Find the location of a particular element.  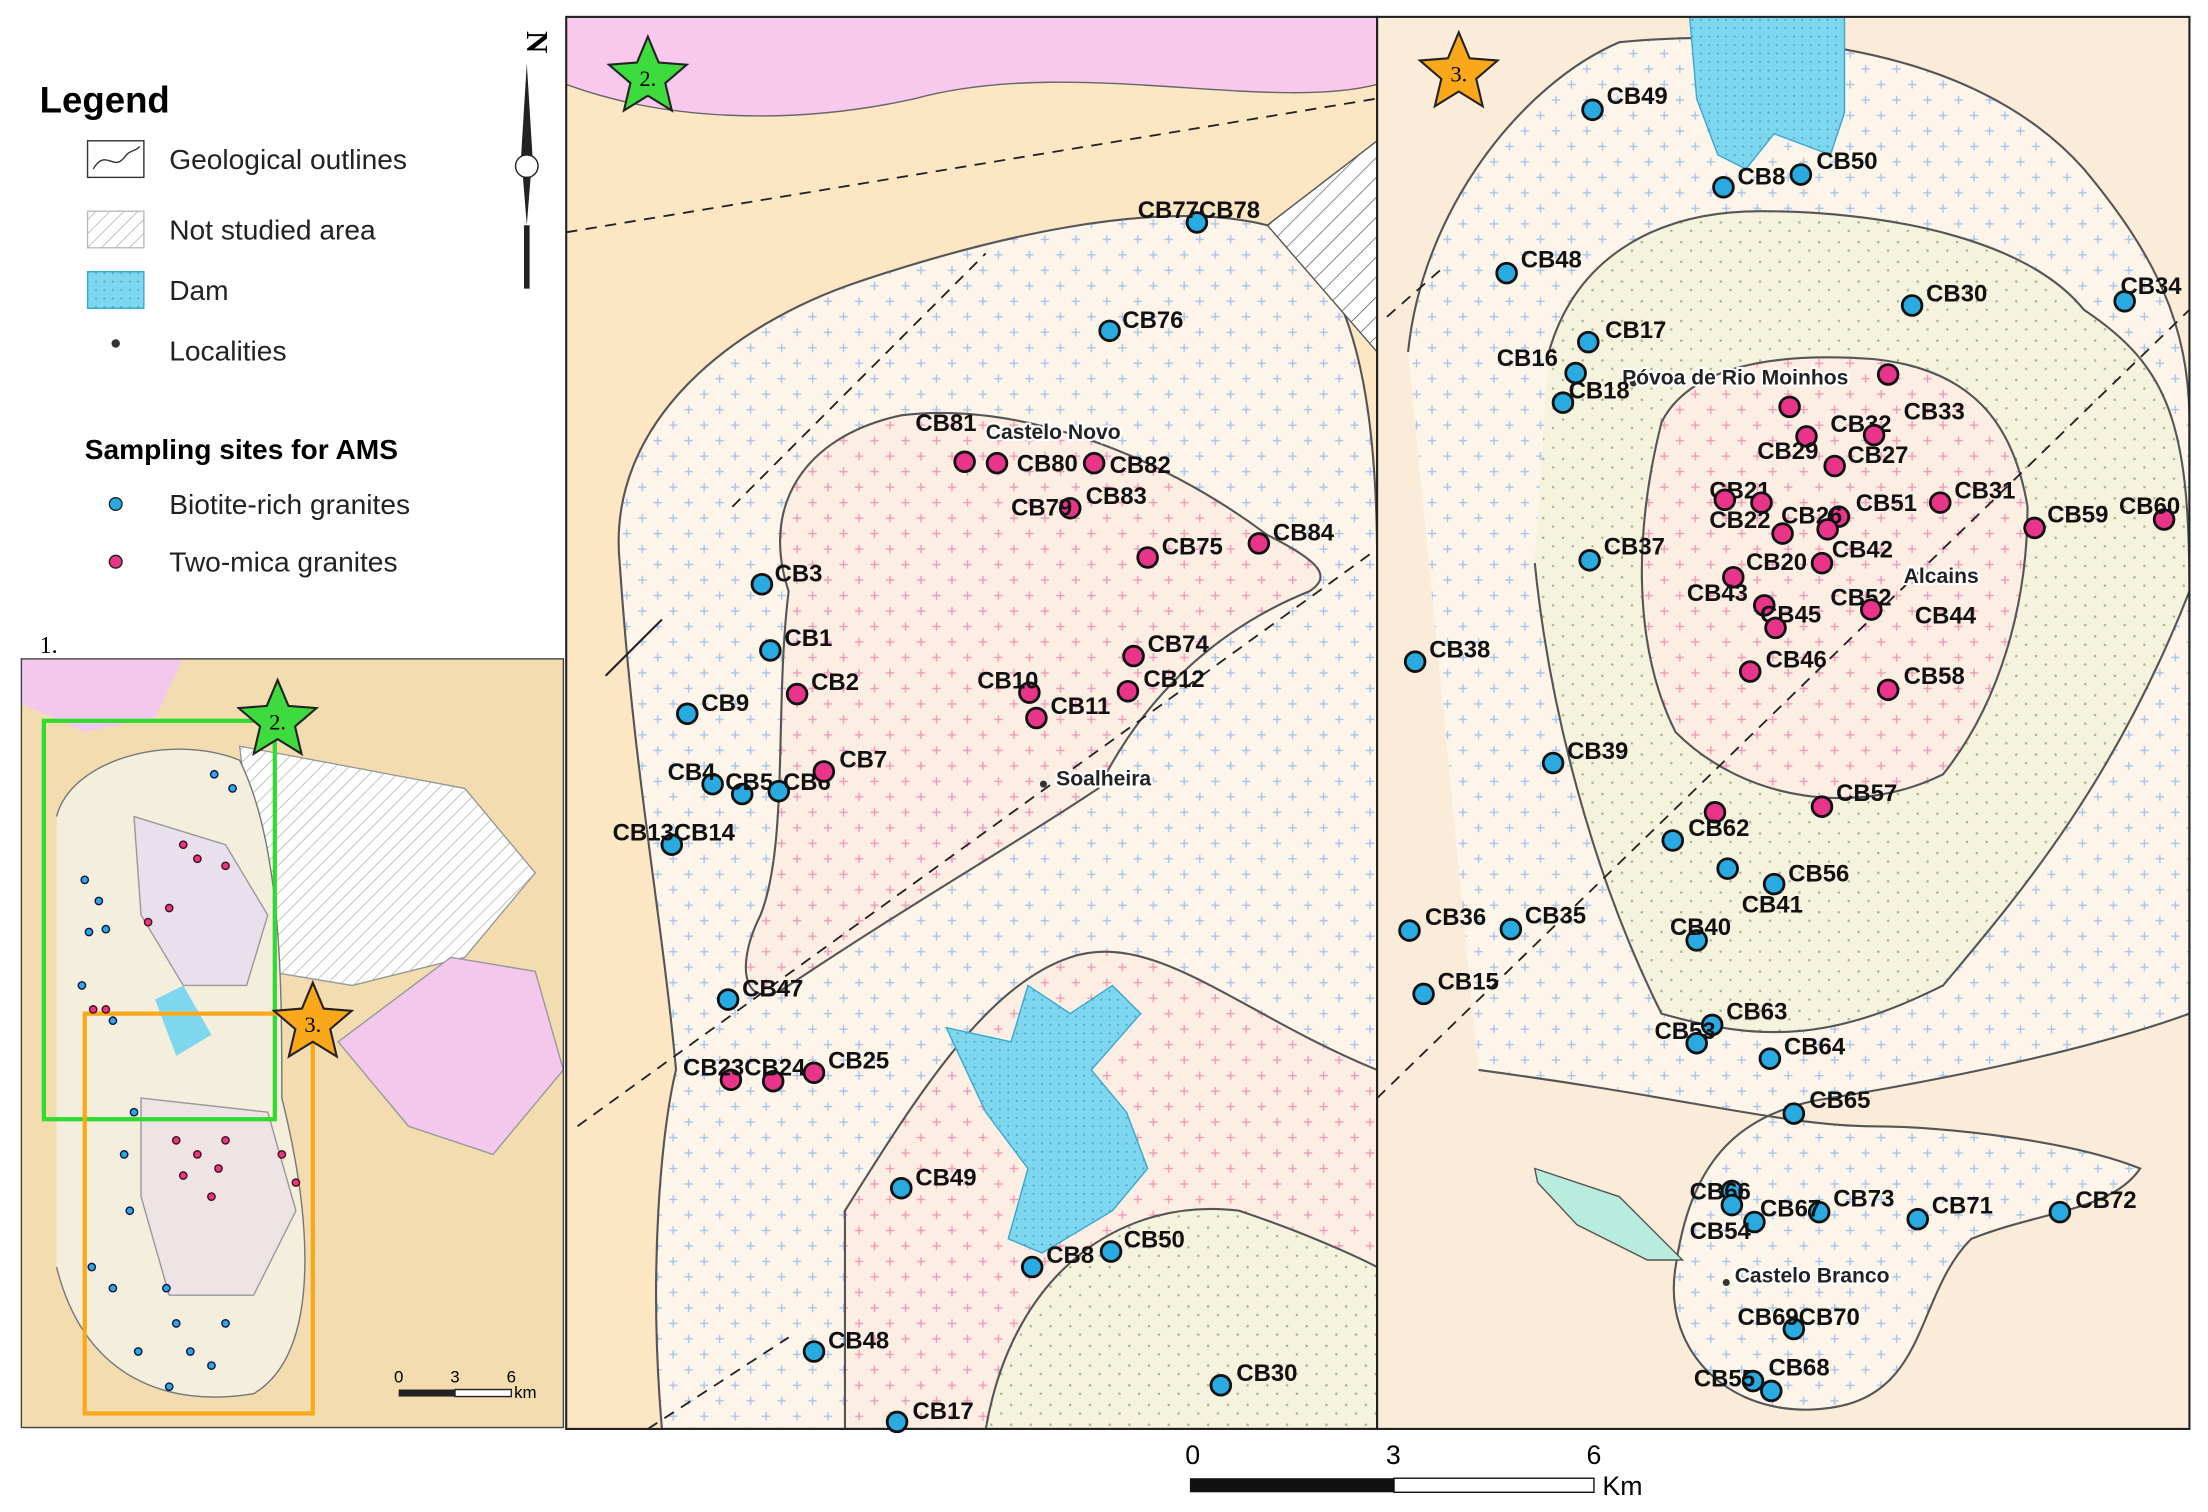

sample-label: CB16 is located at coordinates (1527, 358).